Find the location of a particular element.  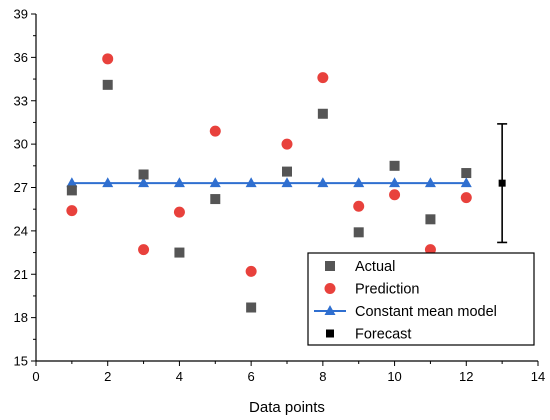

series-forecast is located at coordinates (502, 183).